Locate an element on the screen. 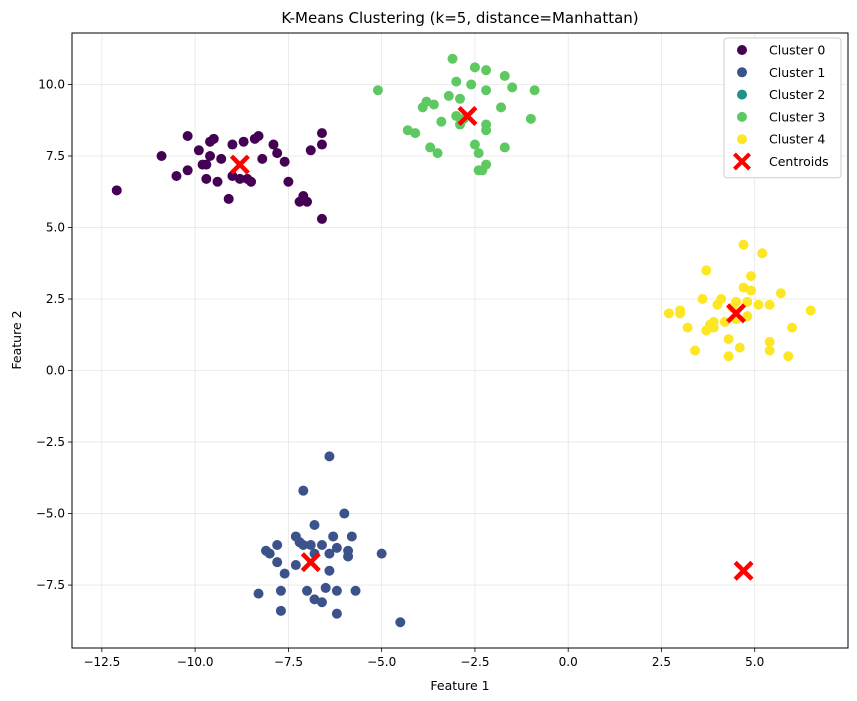 Image resolution: width=857 pixels, height=701 pixels. y-axis-label: Feature 2 is located at coordinates (16, 339).